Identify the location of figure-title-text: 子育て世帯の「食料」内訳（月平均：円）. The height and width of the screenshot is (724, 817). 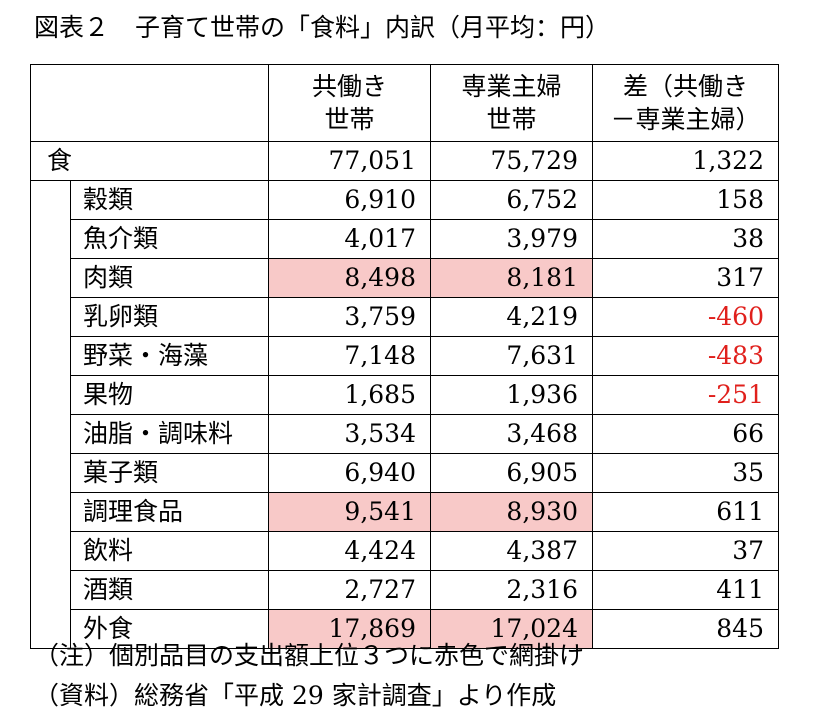
(373, 27).